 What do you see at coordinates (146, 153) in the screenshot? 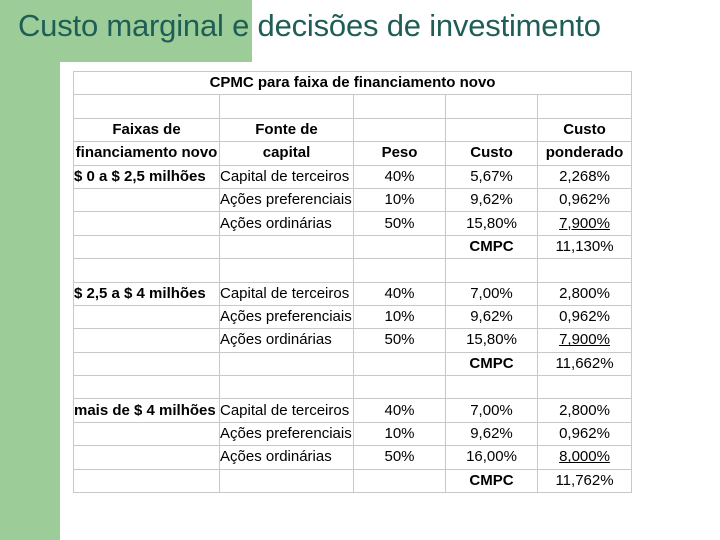
I see `header-faixas-line2: financiamento novo` at bounding box center [146, 153].